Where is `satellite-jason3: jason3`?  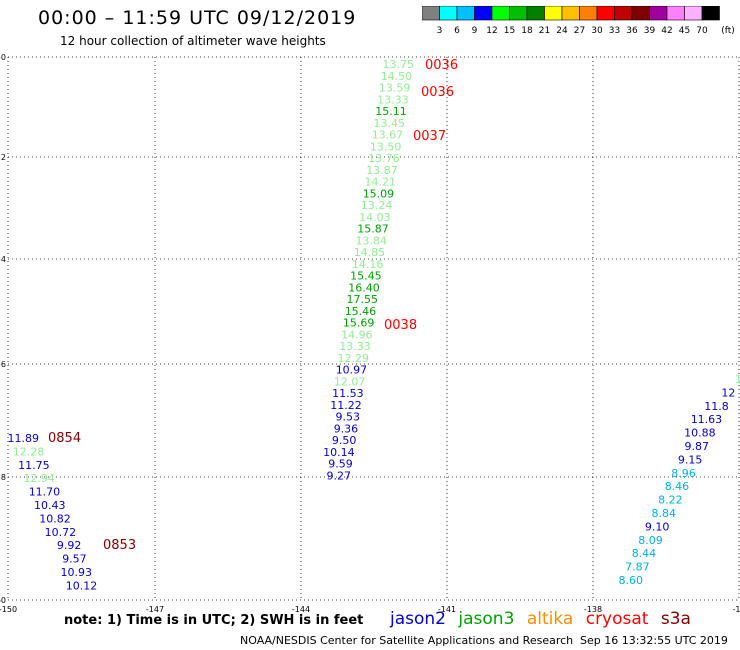
satellite-jason3: jason3 is located at coordinates (486, 619).